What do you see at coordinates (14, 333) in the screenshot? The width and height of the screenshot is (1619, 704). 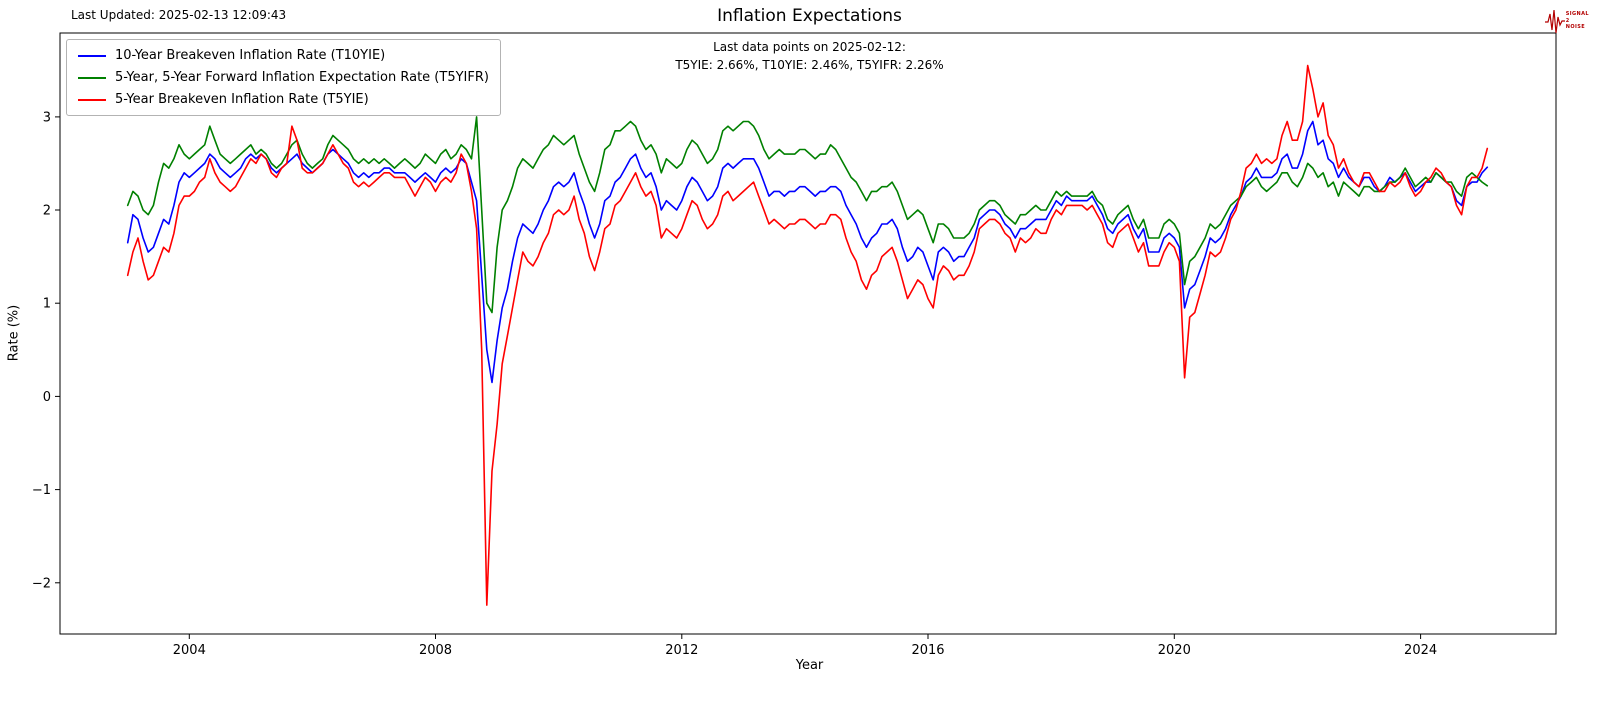 I see `y-axis-label: Rate (%)` at bounding box center [14, 333].